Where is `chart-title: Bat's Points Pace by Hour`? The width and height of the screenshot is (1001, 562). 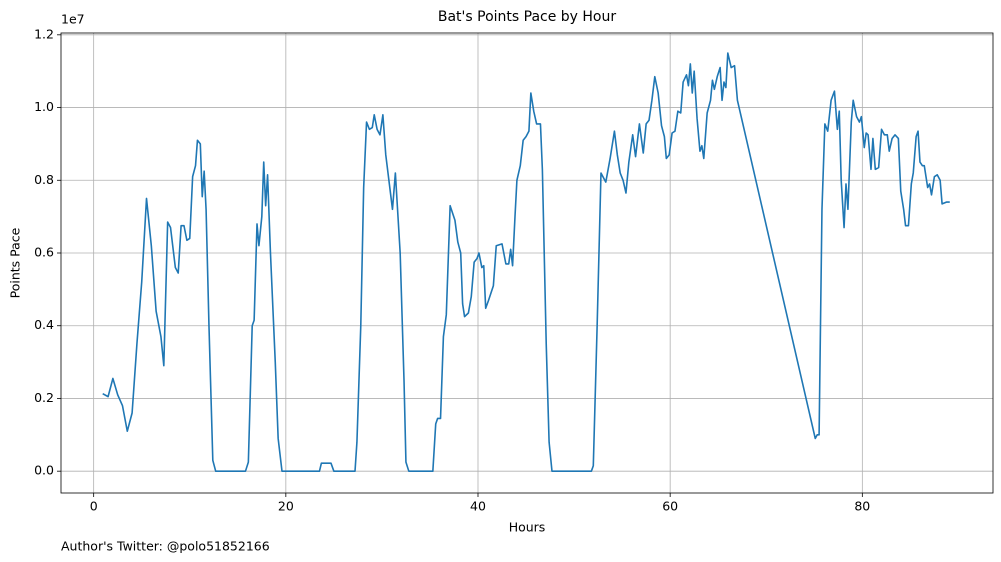 chart-title: Bat's Points Pace by Hour is located at coordinates (527, 17).